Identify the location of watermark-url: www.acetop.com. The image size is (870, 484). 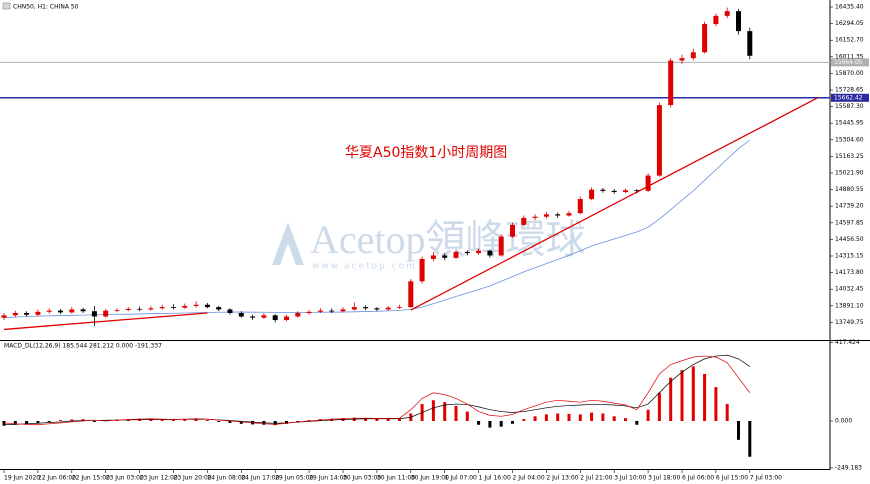
(364, 267).